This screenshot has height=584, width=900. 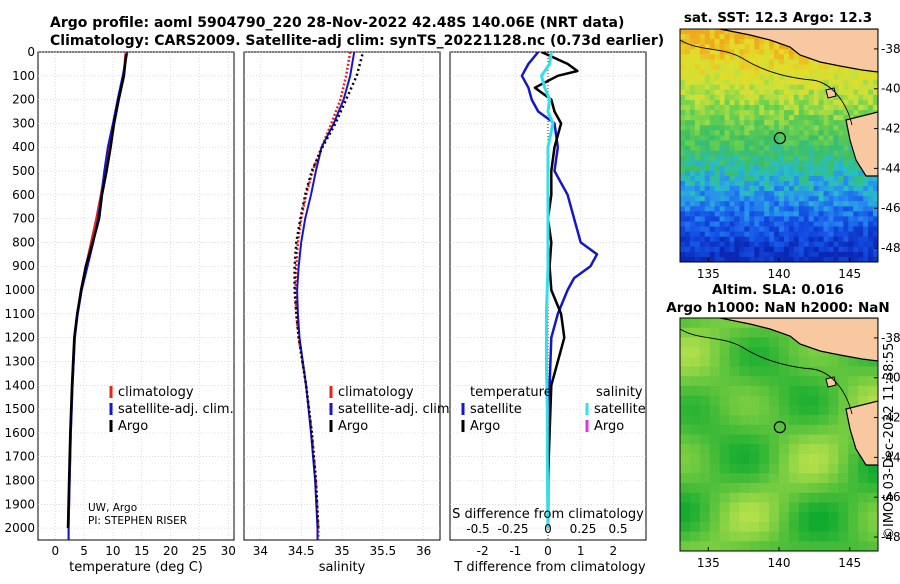 What do you see at coordinates (477, 529) in the screenshot?
I see `s-difference-tick-label: -0.5` at bounding box center [477, 529].